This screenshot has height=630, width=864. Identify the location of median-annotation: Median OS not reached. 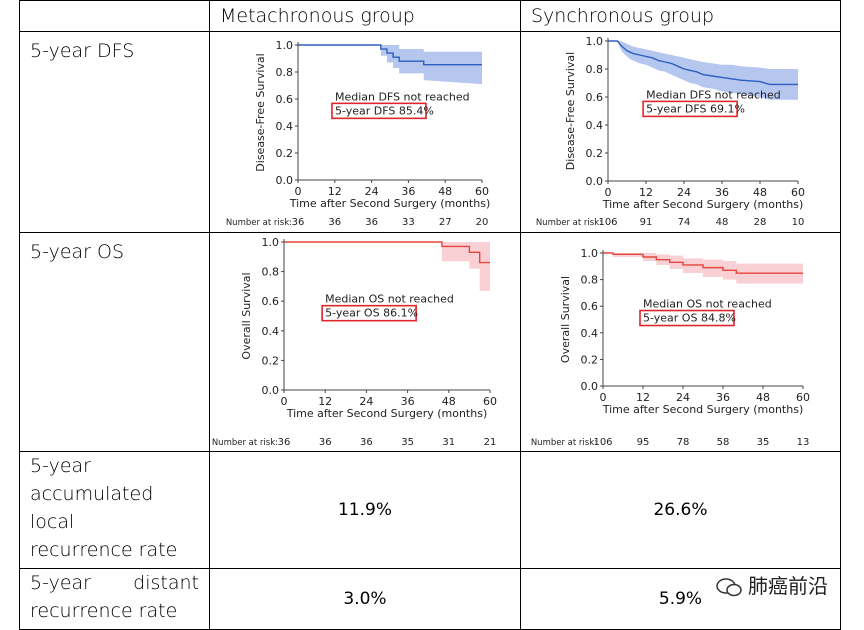
(389, 299).